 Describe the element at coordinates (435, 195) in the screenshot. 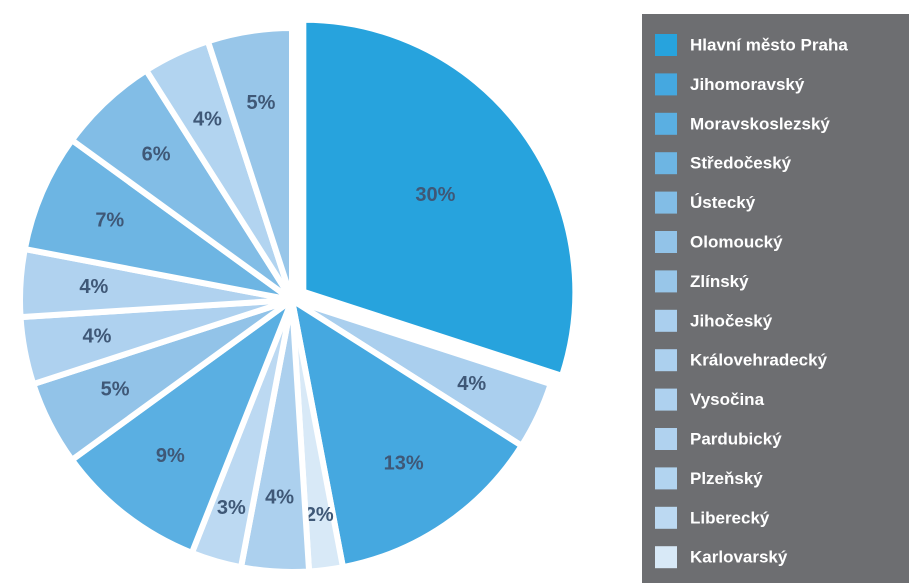

I see `data-label: 30%` at that location.